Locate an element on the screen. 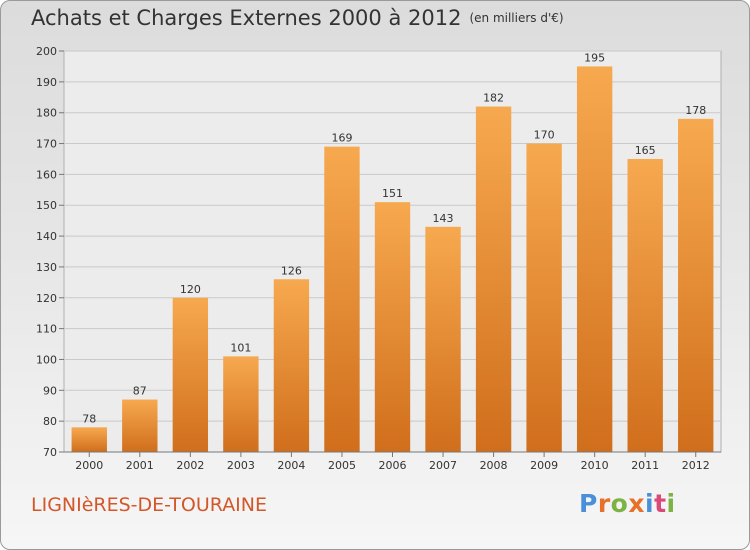 This screenshot has height=550, width=750. y-tick-label: 130 is located at coordinates (46, 267).